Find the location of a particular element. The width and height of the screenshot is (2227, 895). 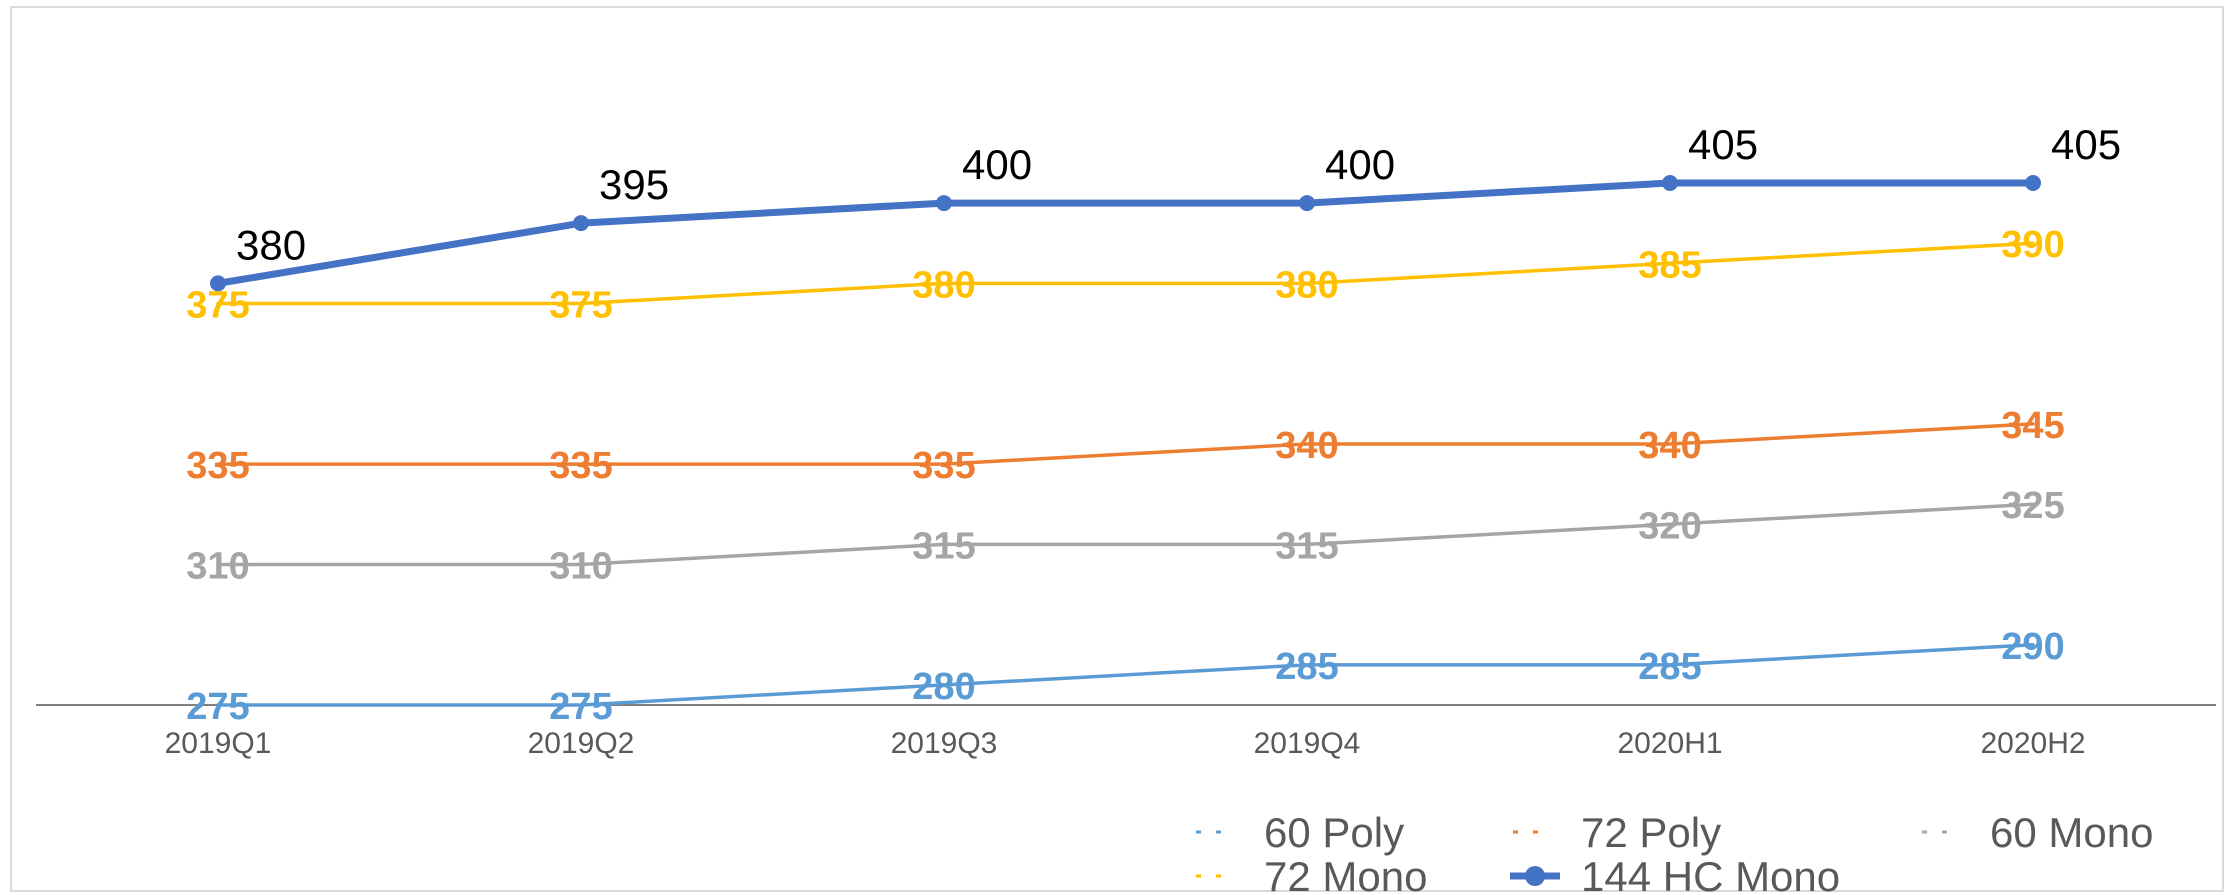

legend-label-60-poly: 60 Poly is located at coordinates (1334, 832).